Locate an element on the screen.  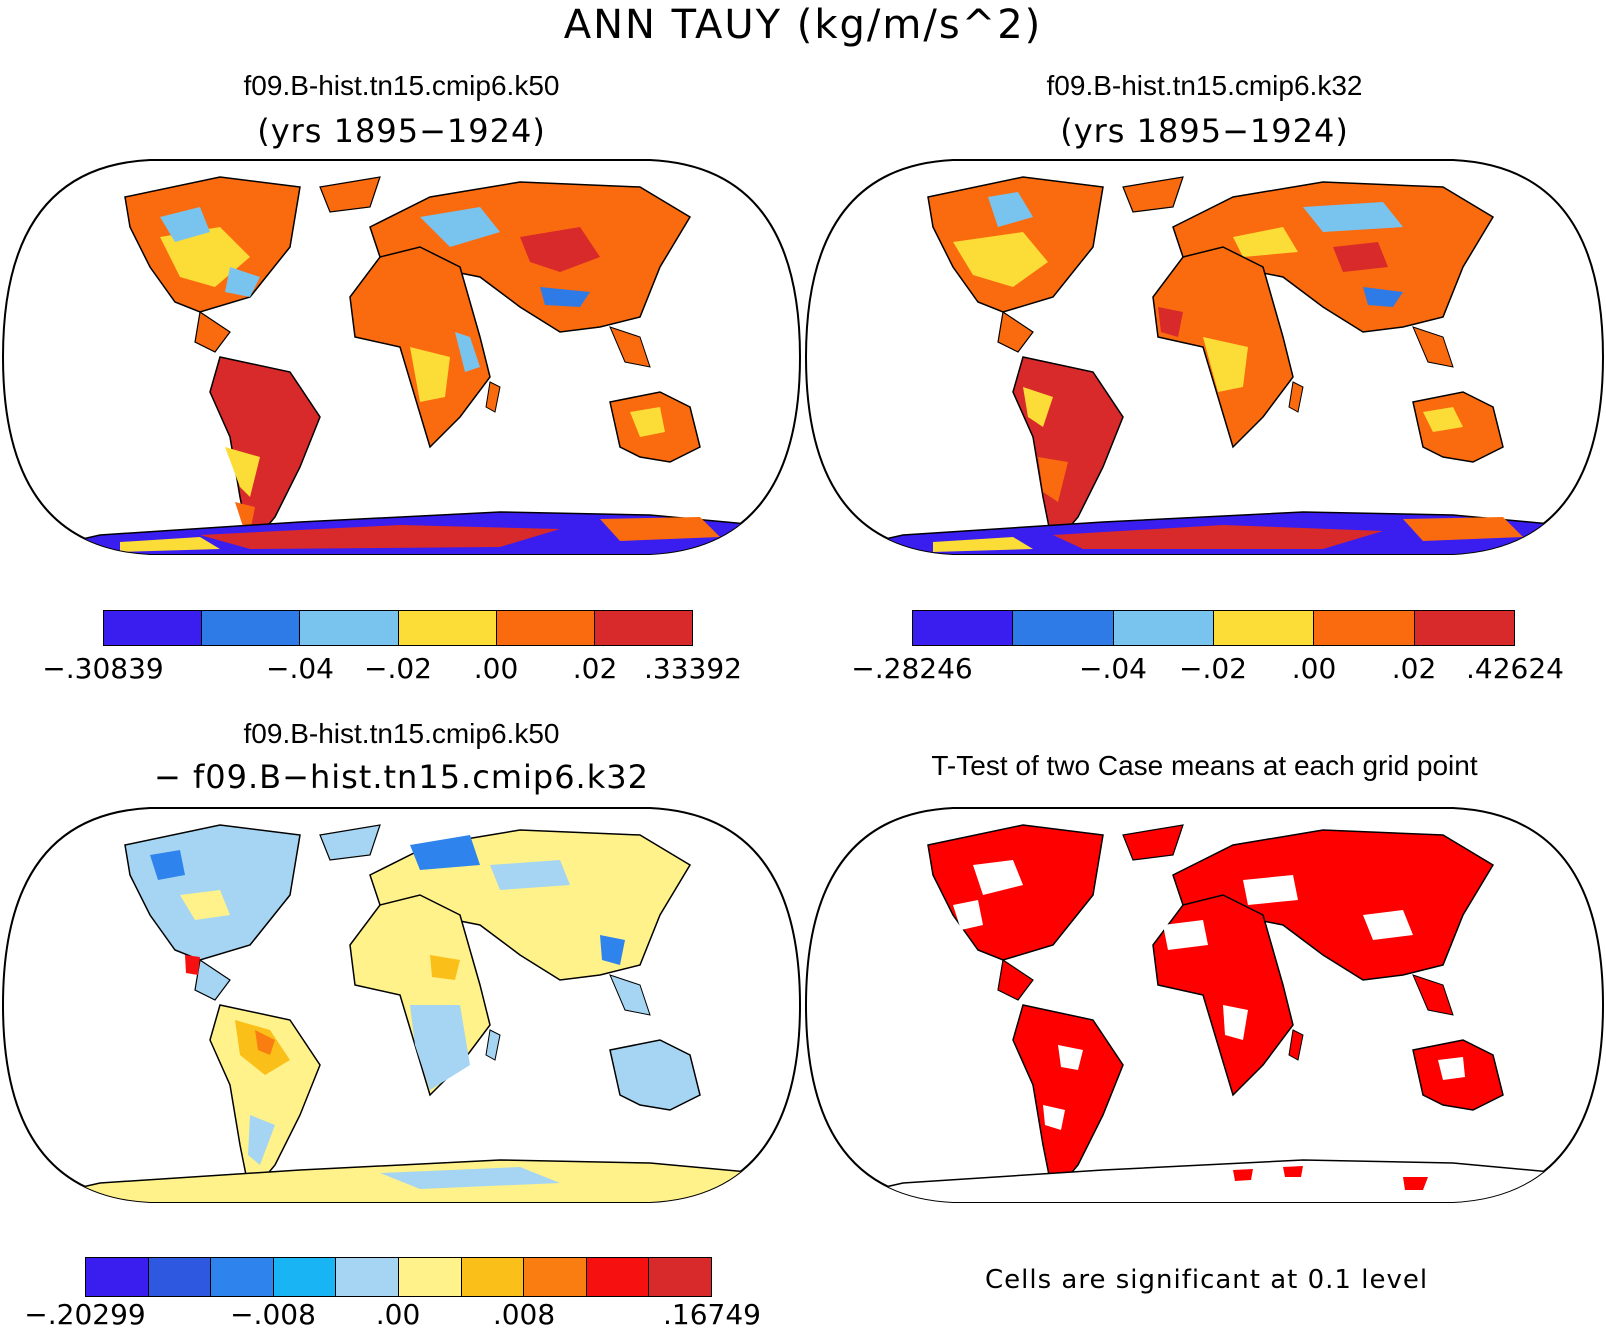
panel-title-top-right: f09.B-hist.tn15.cmip6.k32 is located at coordinates (1204, 85).